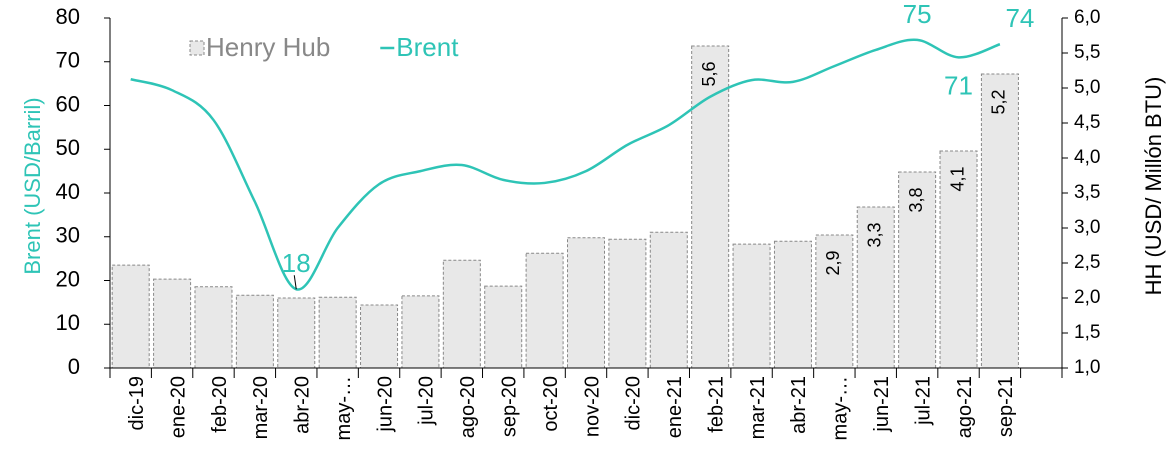 This screenshot has height=450, width=1175. Describe the element at coordinates (1006, 406) in the screenshot. I see `x-tick-label: sep-21` at that location.